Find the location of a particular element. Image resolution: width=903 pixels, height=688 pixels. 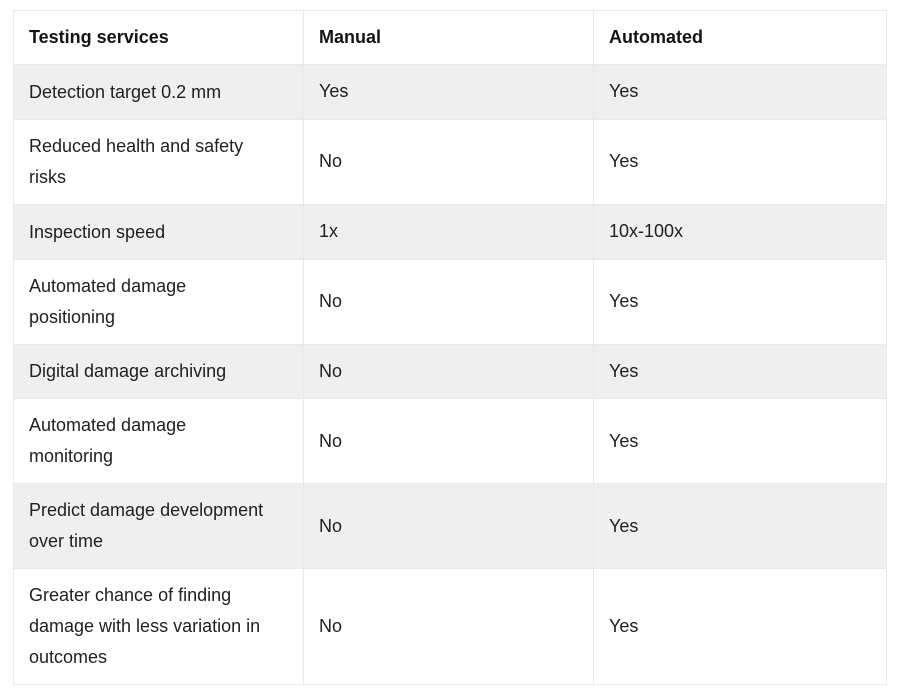

service-cell: Reduced health and safety risks is located at coordinates (158, 161).